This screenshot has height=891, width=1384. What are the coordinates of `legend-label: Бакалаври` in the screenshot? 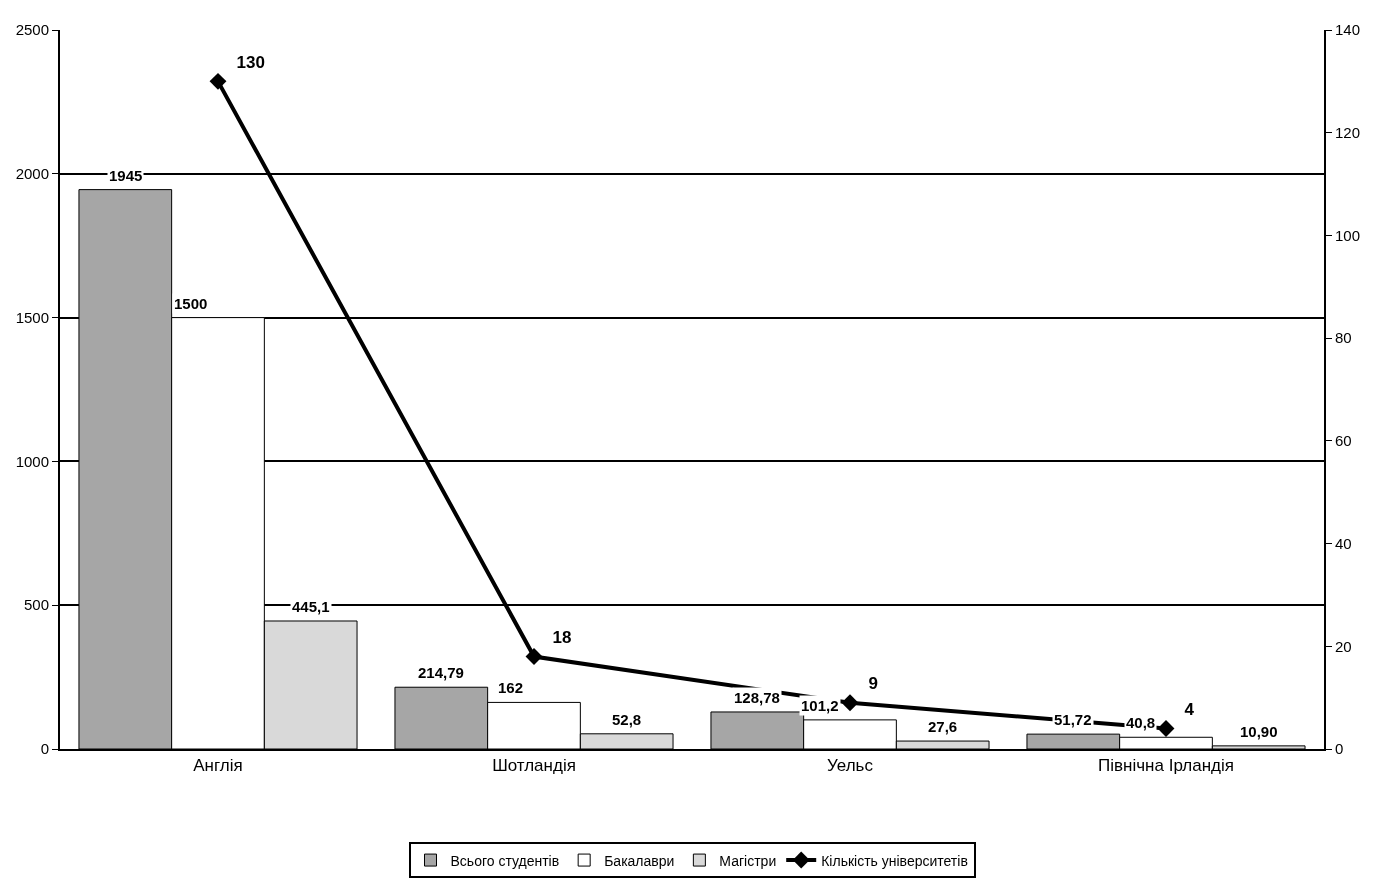 It's located at (639, 860).